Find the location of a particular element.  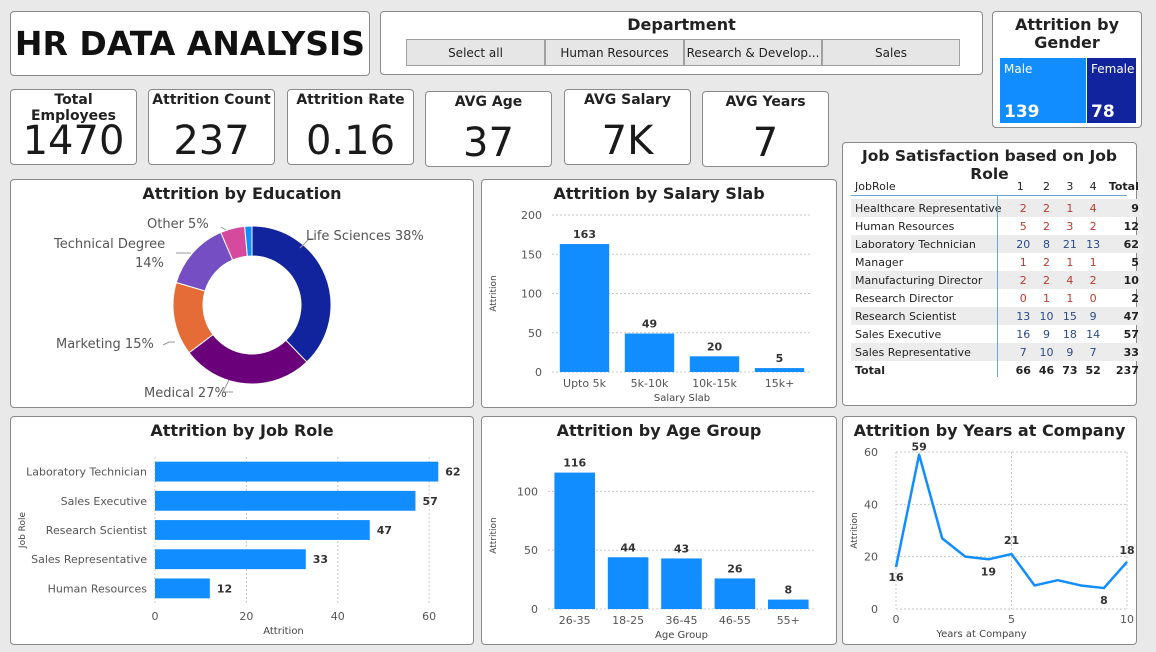

table-cell-value: 14 is located at coordinates (1093, 334).